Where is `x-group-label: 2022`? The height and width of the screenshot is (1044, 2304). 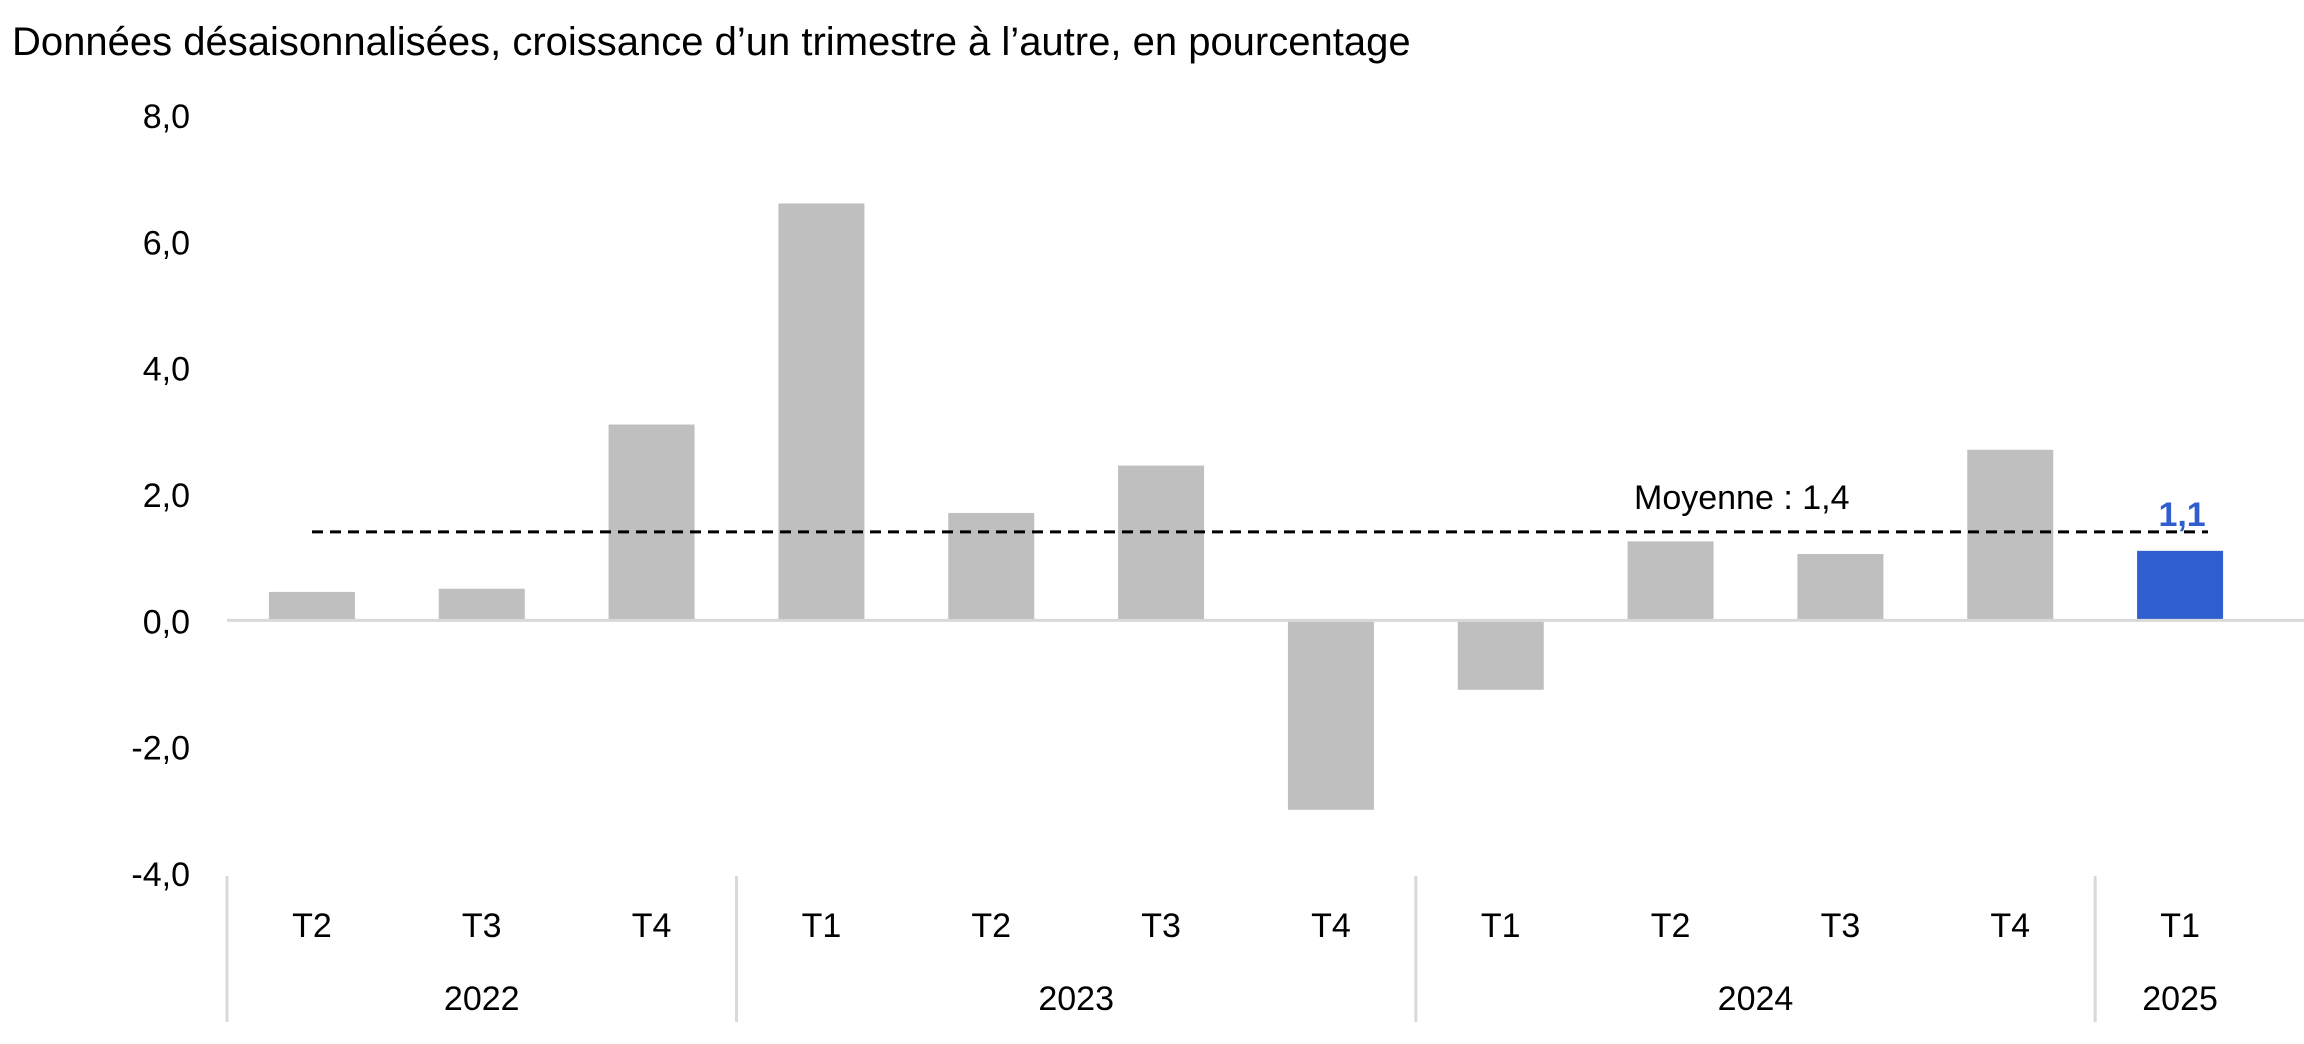
x-group-label: 2022 is located at coordinates (482, 999).